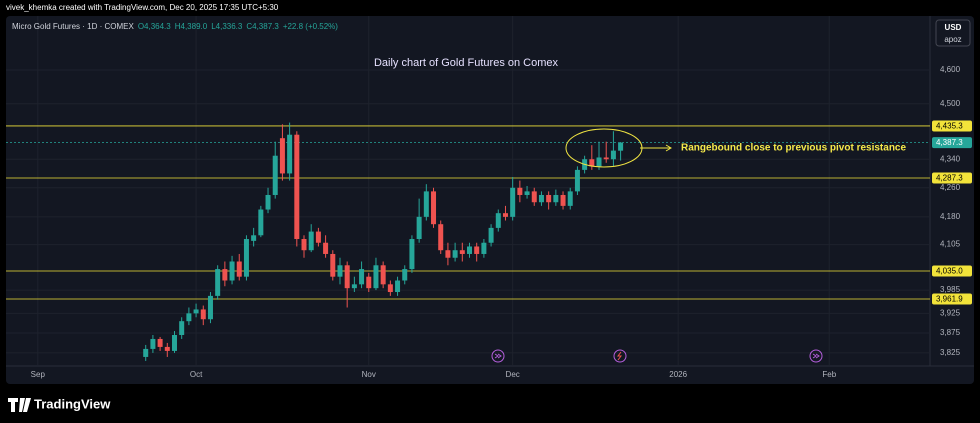  What do you see at coordinates (950, 352) in the screenshot?
I see `y-tick-label: 3,825` at bounding box center [950, 352].